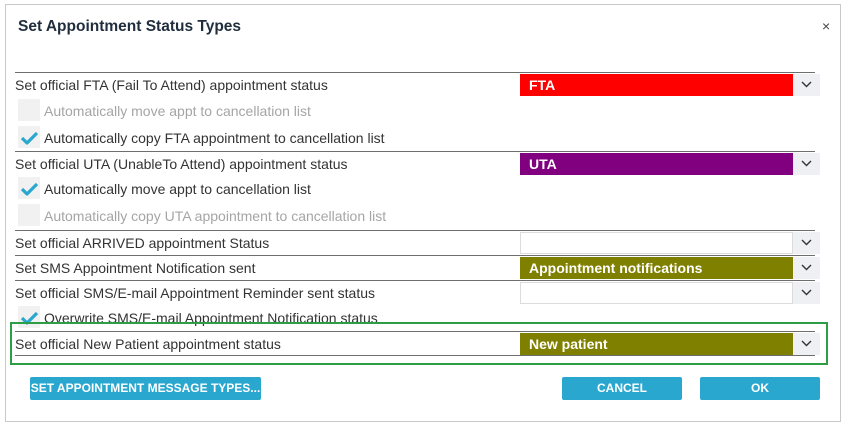 Image resolution: width=847 pixels, height=428 pixels. I want to click on fta-status-select: FTA, so click(670, 85).